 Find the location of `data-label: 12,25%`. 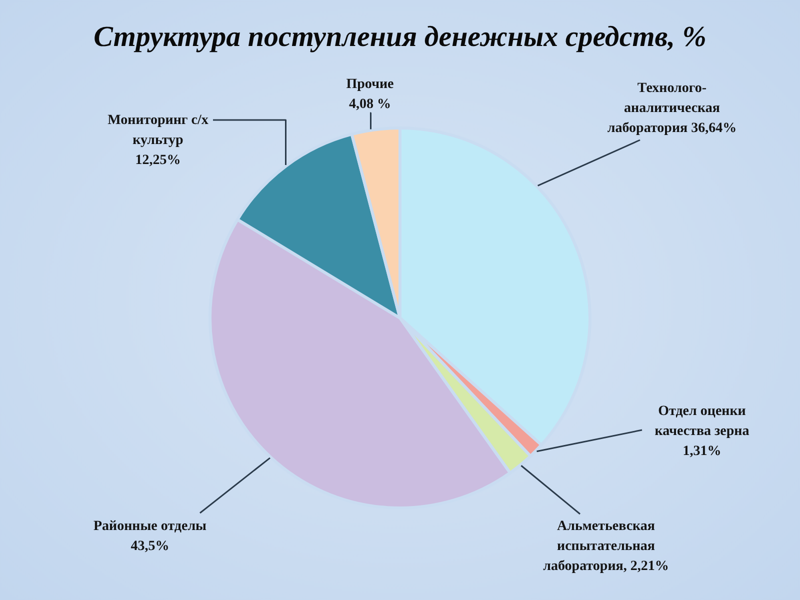

data-label: 12,25% is located at coordinates (158, 160).